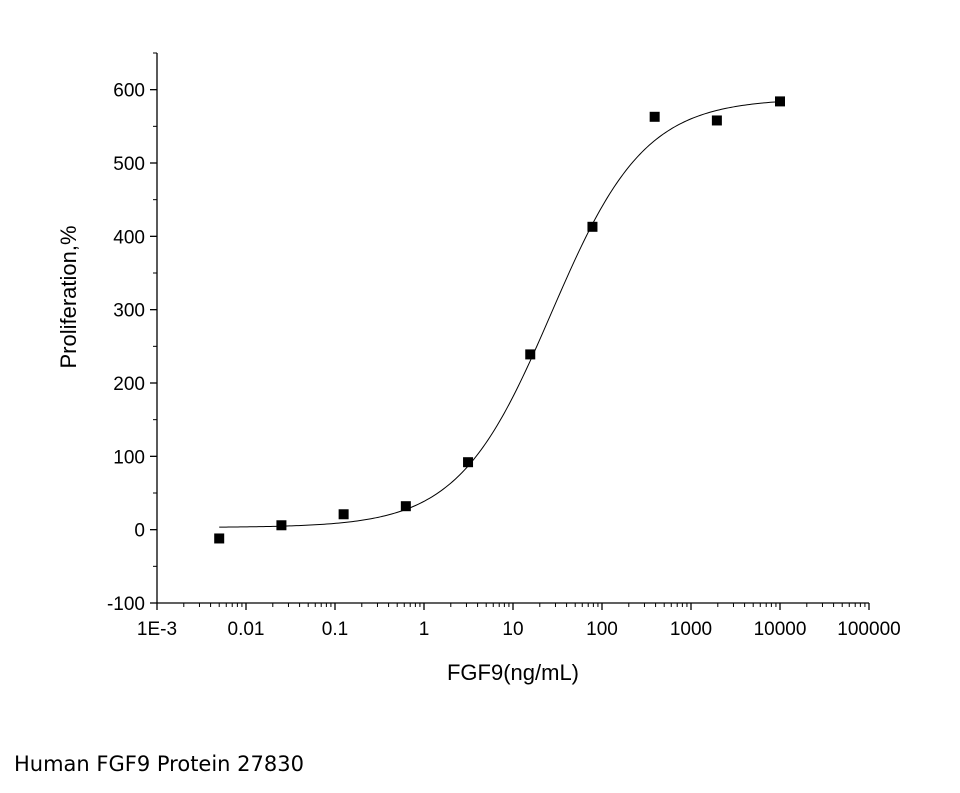 This screenshot has width=960, height=793. Describe the element at coordinates (126, 604) in the screenshot. I see `y-tick-label: -100` at that location.